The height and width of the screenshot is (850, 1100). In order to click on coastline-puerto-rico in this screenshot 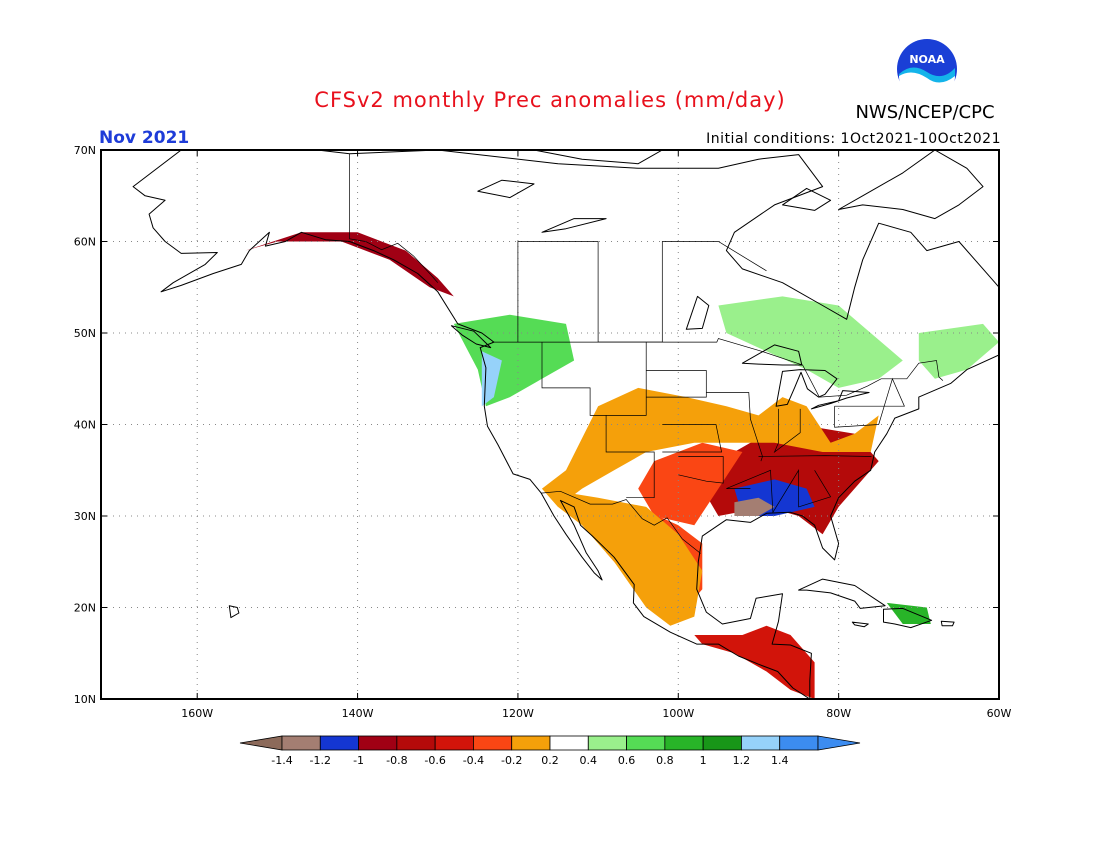, I will do `click(947, 623)`.